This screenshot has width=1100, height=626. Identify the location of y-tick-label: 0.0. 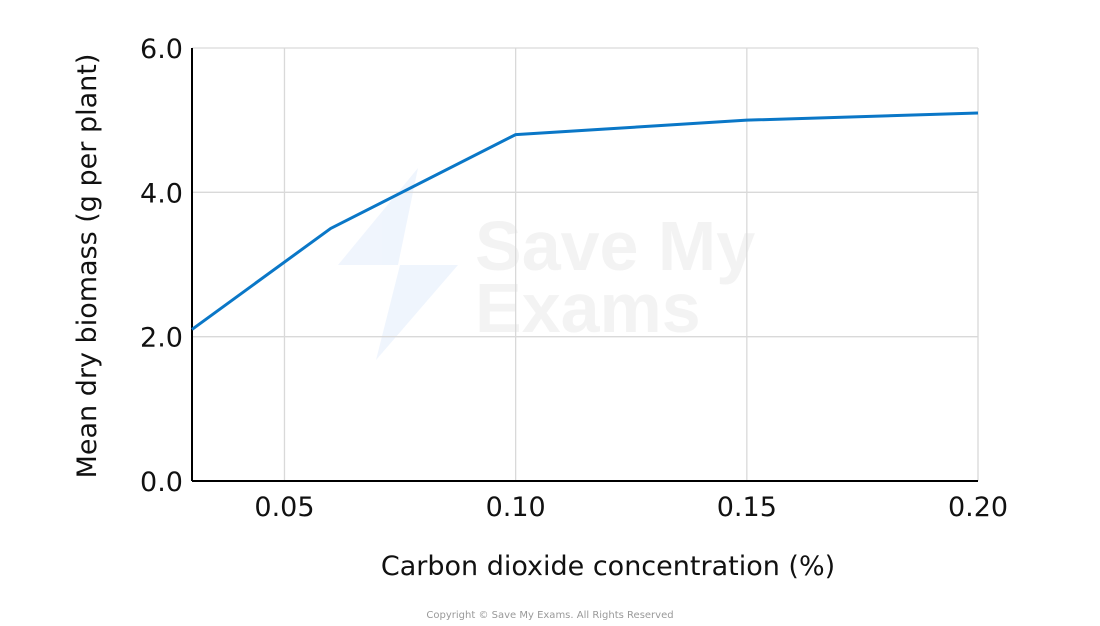
(161, 482).